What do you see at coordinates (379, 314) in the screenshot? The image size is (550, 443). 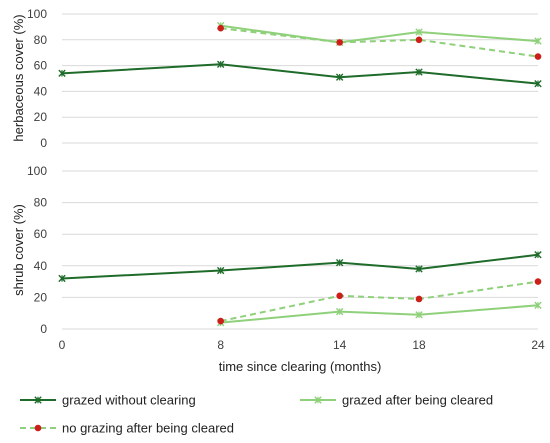 I see `shrub-series-line-grazed-after-being-cleared` at bounding box center [379, 314].